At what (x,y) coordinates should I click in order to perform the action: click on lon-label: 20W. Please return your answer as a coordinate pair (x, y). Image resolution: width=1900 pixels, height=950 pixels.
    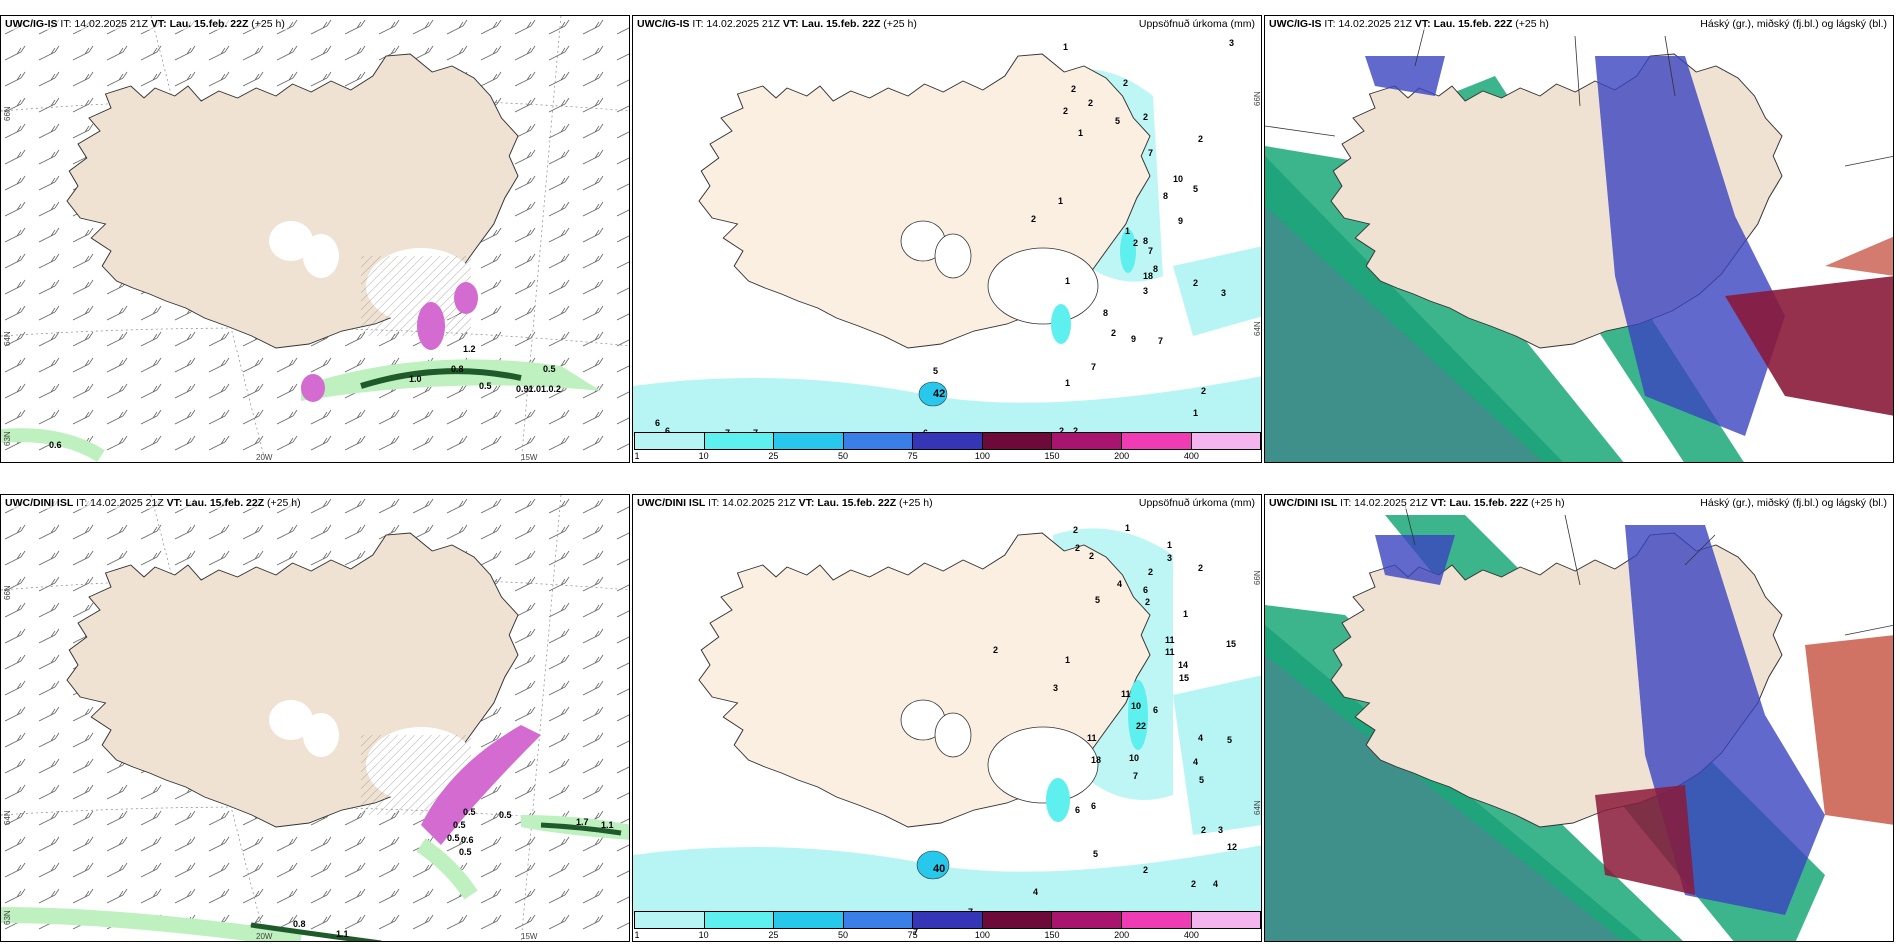
    Looking at the image, I should click on (264, 936).